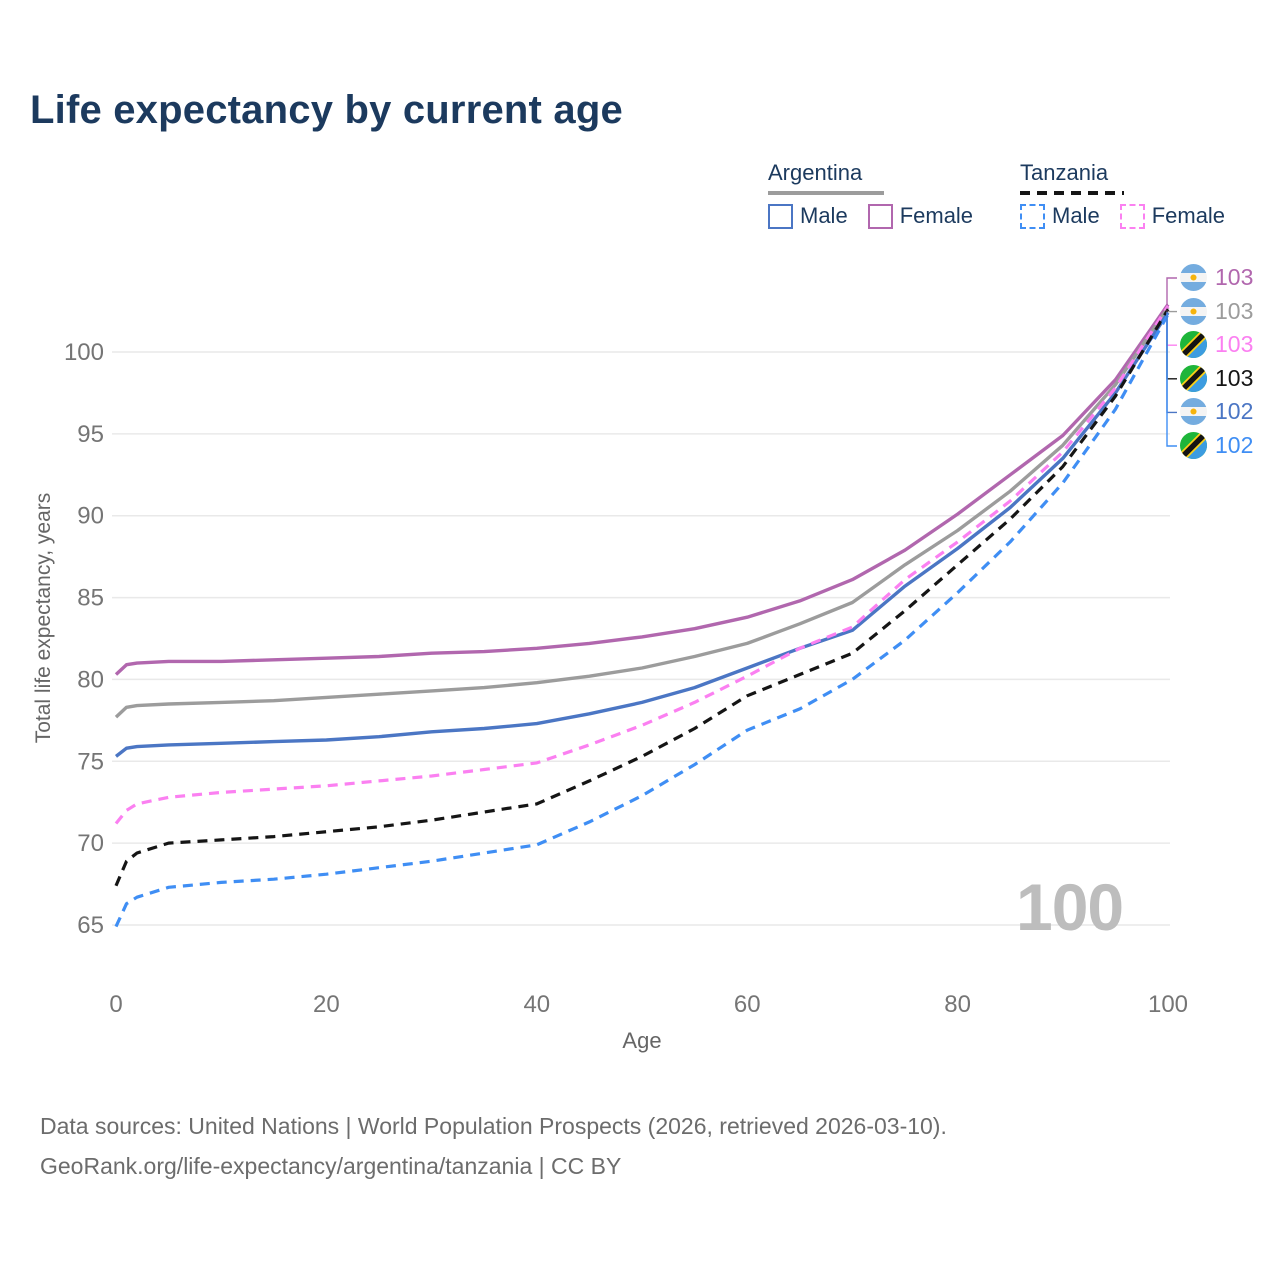 The image size is (1280, 1280). I want to click on end-label-row-argentina-male: 102, so click(1217, 412).